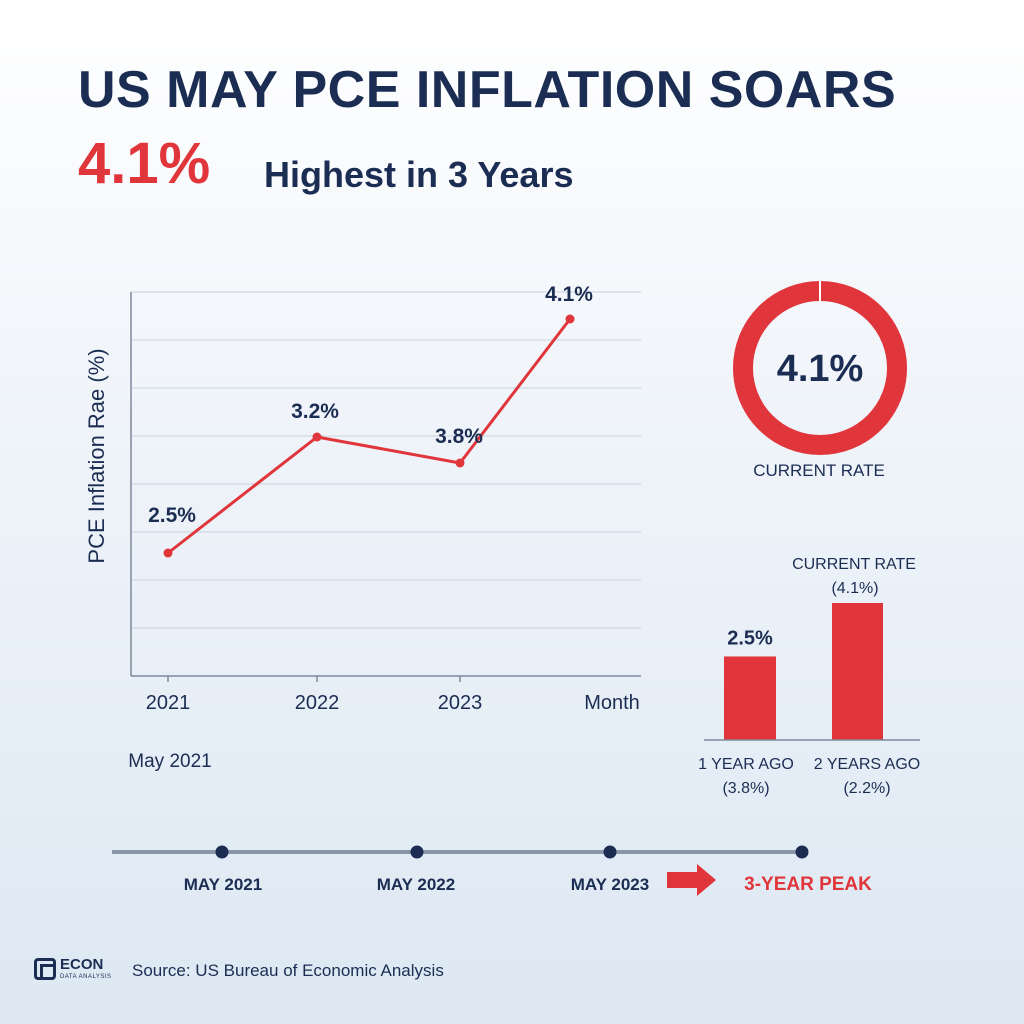 The height and width of the screenshot is (1024, 1024). What do you see at coordinates (866, 788) in the screenshot?
I see `bar-category-label: (2.2%)` at bounding box center [866, 788].